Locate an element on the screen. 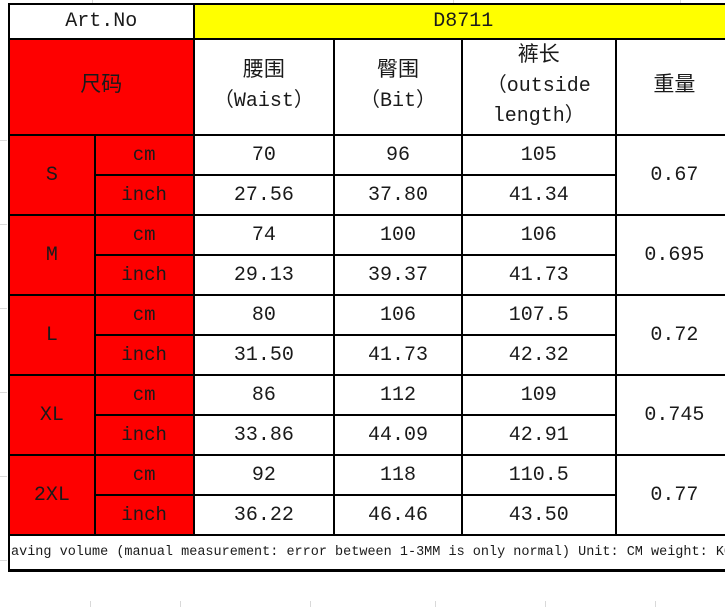 Image resolution: width=725 pixels, height=607 pixels. art-no-label-cell: Art.No is located at coordinates (101, 21).